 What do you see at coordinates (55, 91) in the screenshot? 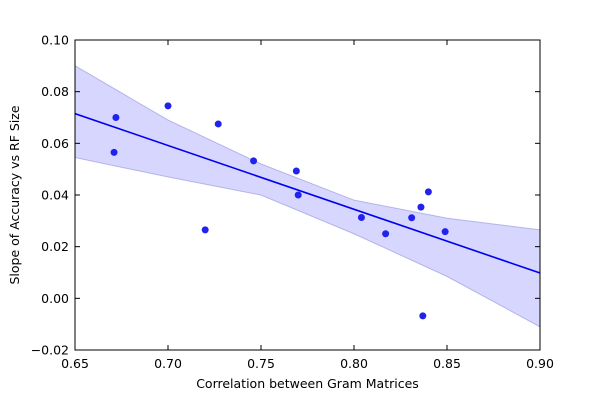
I see `y-tick-label: 0.08` at bounding box center [55, 91].